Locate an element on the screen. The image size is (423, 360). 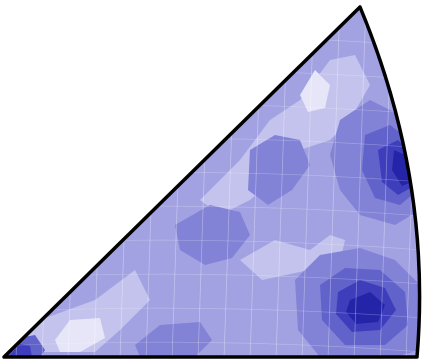
contour-region-lightest-top is located at coordinates (315, 91).